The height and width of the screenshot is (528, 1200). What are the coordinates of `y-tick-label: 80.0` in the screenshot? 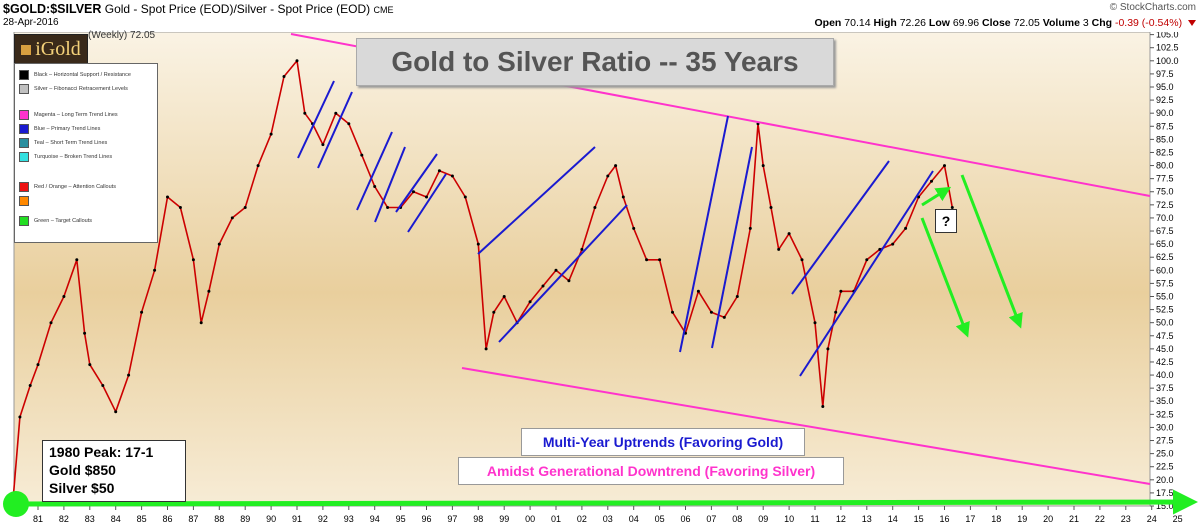 It's located at (1165, 166).